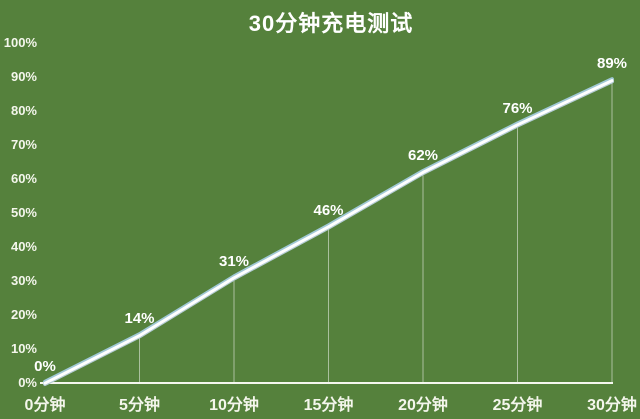 Image resolution: width=640 pixels, height=419 pixels. Describe the element at coordinates (612, 64) in the screenshot. I see `data-point-label: 89%` at that location.